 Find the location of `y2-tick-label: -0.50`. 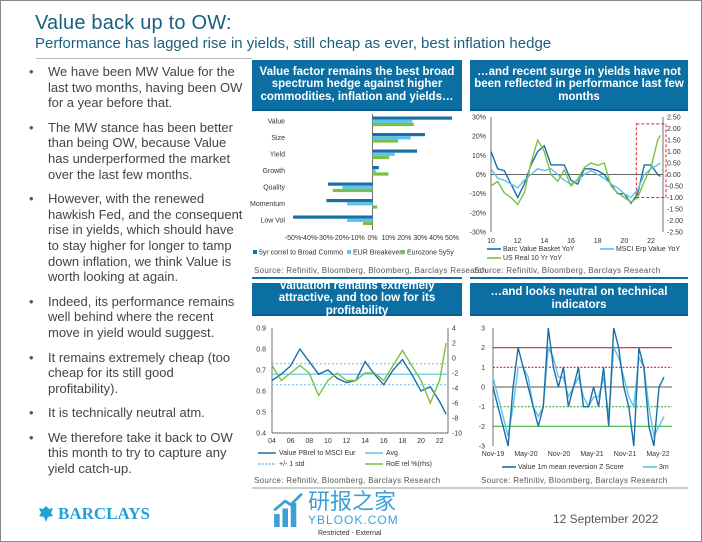

y2-tick-label: -0.50 is located at coordinates (675, 187).